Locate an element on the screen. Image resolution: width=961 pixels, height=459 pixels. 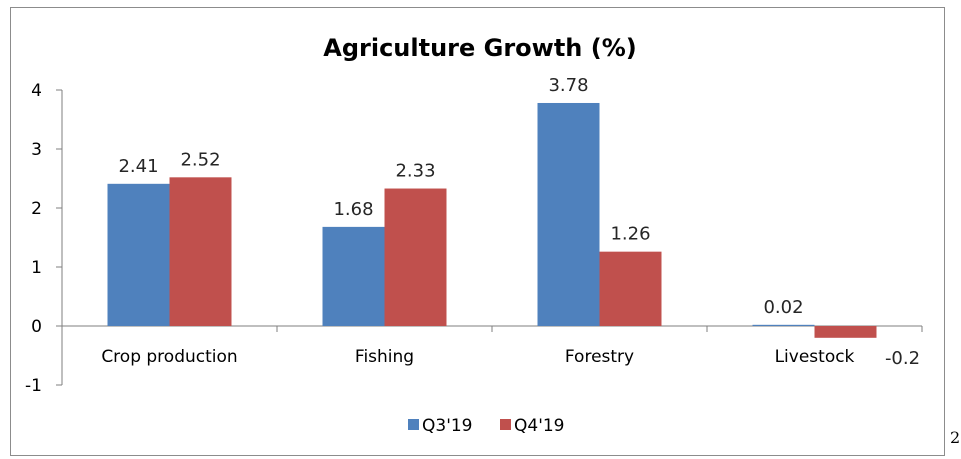
data-label: 0.02 is located at coordinates (783, 307).